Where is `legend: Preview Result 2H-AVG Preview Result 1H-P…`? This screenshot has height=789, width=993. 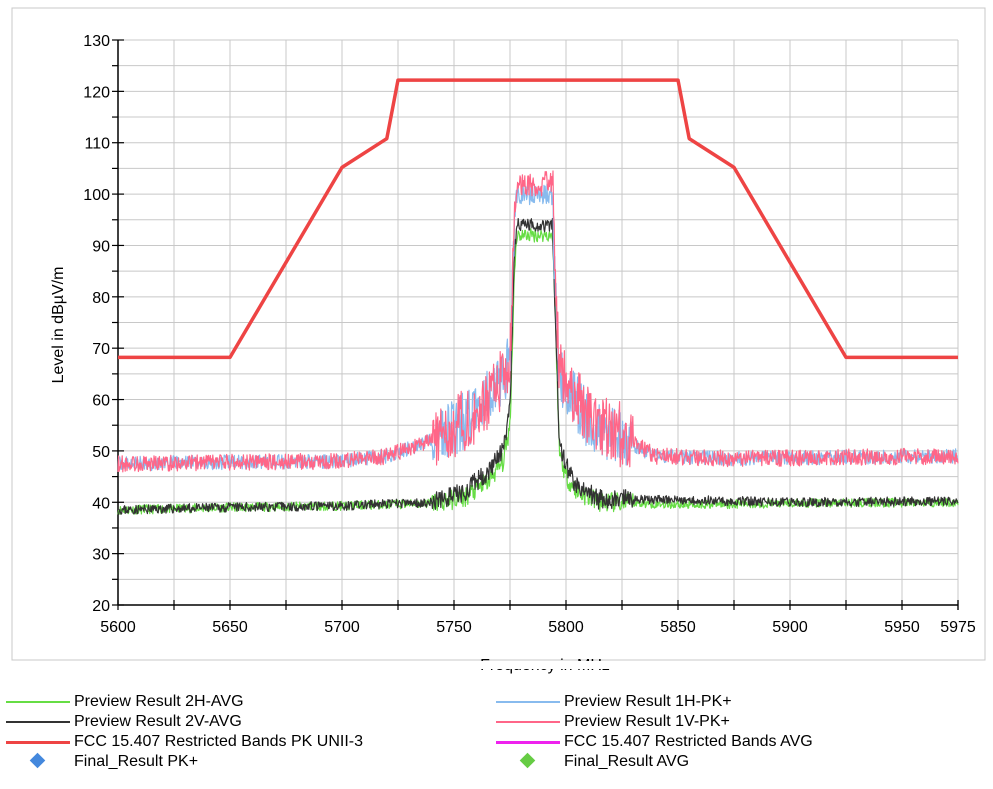 legend: Preview Result 2H-AVG Preview Result 1H-P… is located at coordinates (496, 740).